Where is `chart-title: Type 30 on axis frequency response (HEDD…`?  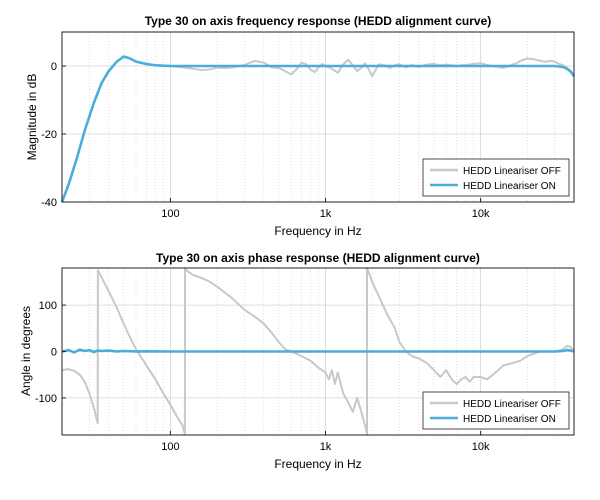 chart-title: Type 30 on axis frequency response (HEDD… is located at coordinates (318, 21).